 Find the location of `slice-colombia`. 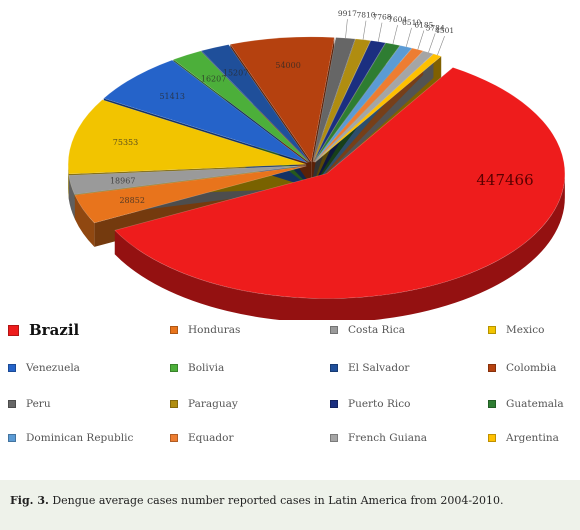

slice-colombia is located at coordinates (282, 99).